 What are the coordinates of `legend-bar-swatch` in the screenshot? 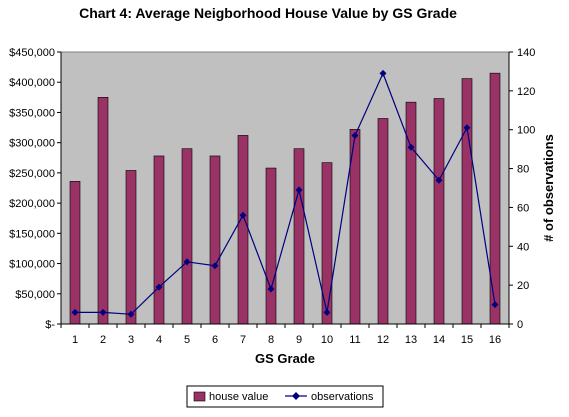 It's located at (199, 396).